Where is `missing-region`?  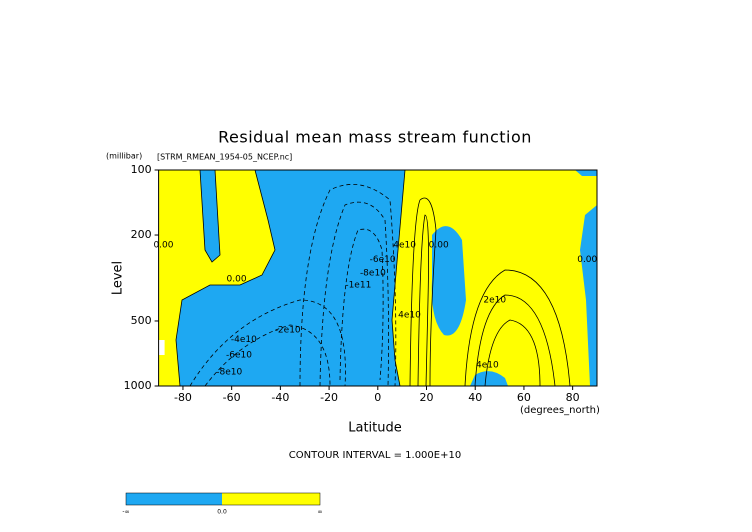
missing-region is located at coordinates (161, 347).